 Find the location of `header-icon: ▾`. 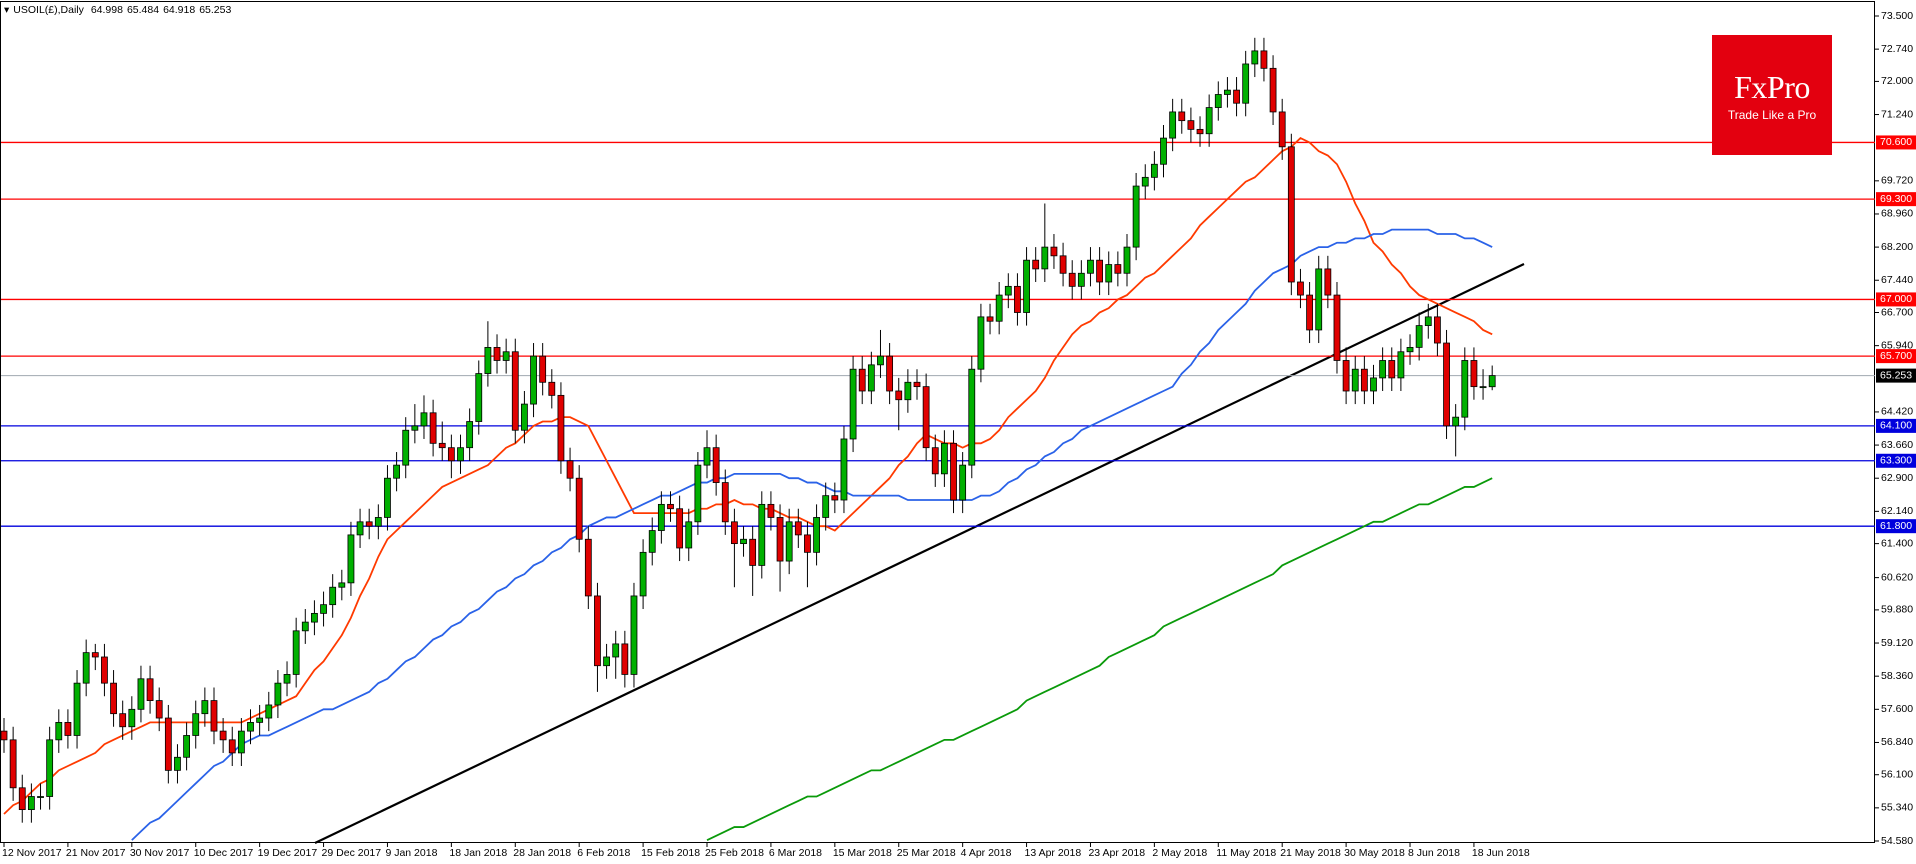

header-icon: ▾ is located at coordinates (7, 10).